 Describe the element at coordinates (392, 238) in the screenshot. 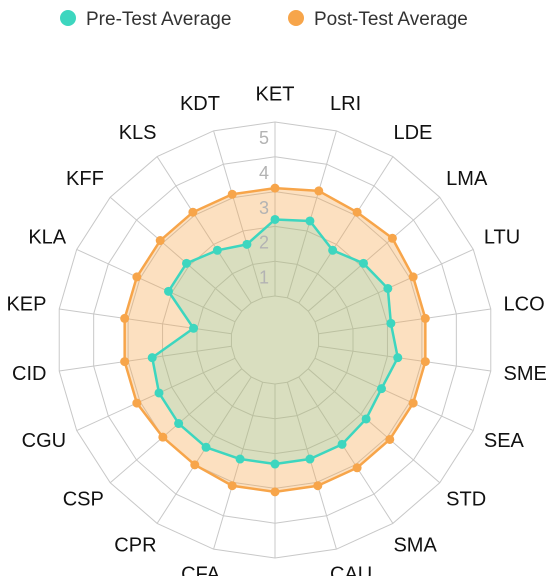

I see `data-point-post-test-lma` at that location.